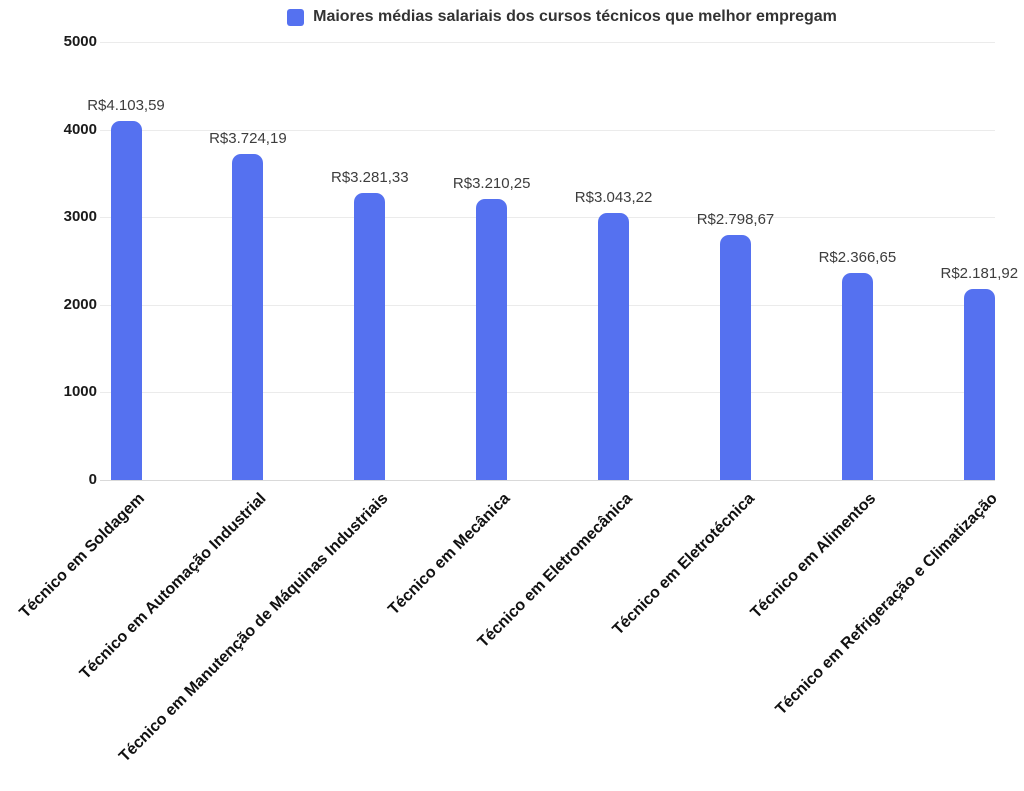 The height and width of the screenshot is (791, 1024). Describe the element at coordinates (857, 257) in the screenshot. I see `bar-value-label: R$2.366,65` at that location.